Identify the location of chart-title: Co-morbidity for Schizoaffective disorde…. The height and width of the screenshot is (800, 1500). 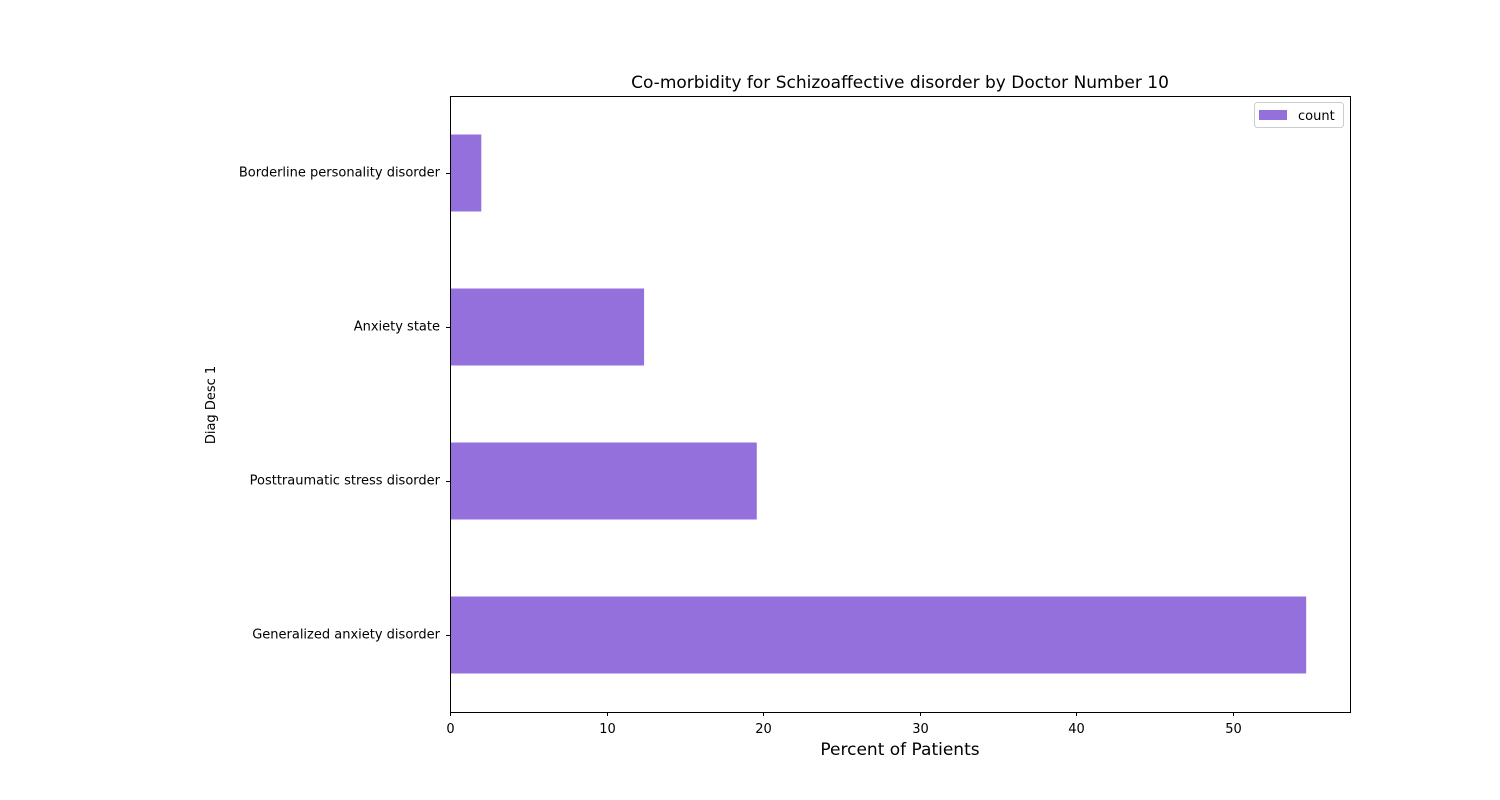
(900, 83).